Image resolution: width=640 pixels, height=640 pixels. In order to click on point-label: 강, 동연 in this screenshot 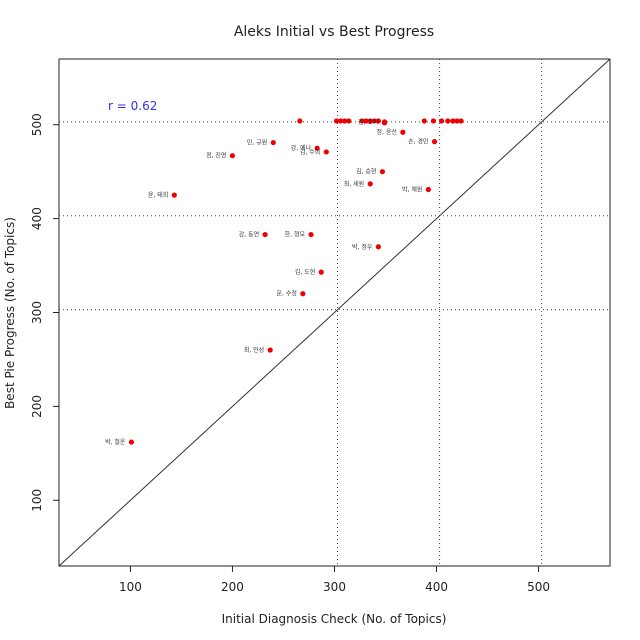, I will do `click(249, 235)`.